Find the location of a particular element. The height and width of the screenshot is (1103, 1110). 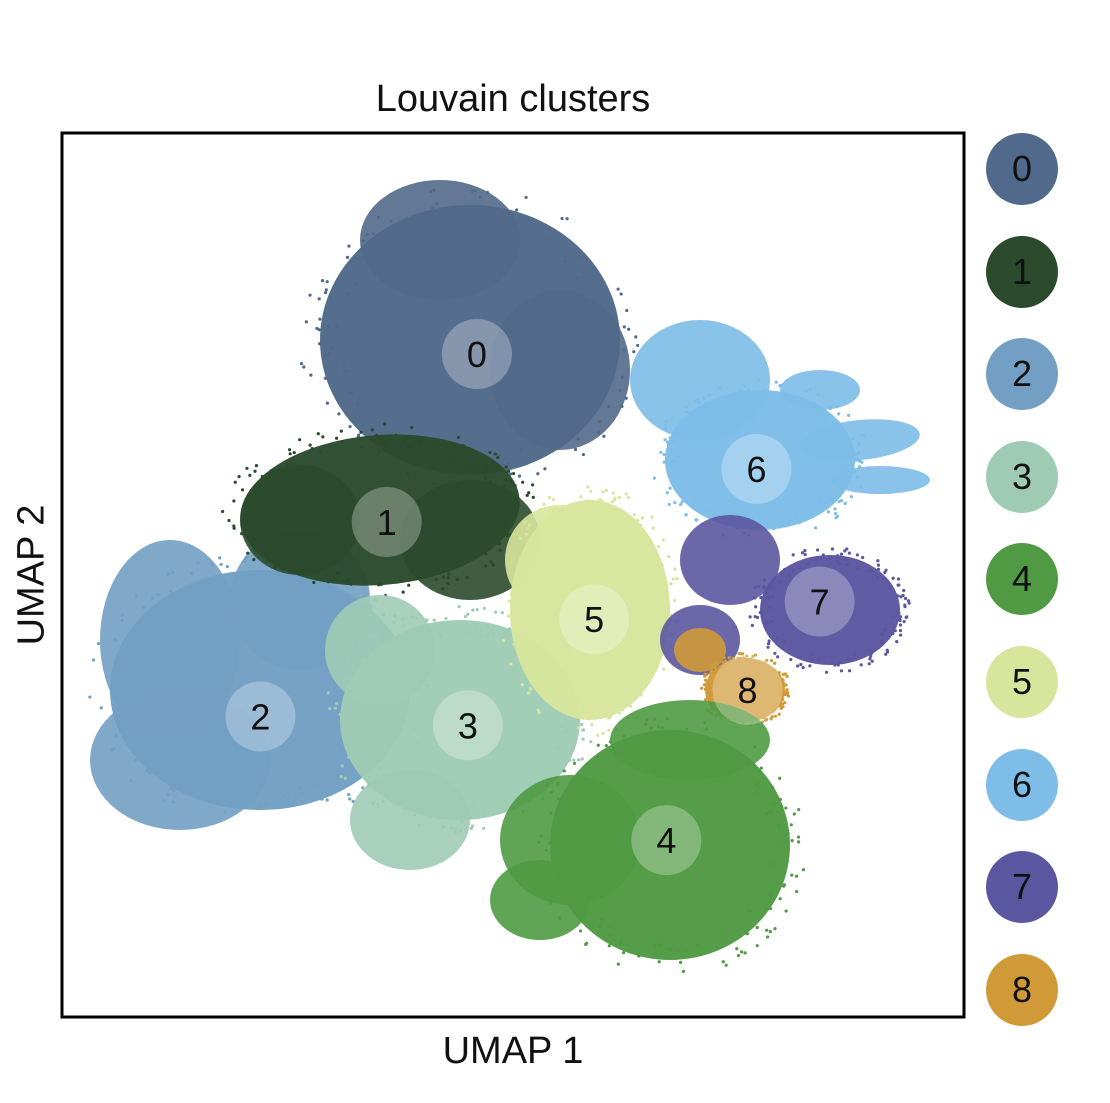

cluster-3-point-mass is located at coordinates (380, 650).